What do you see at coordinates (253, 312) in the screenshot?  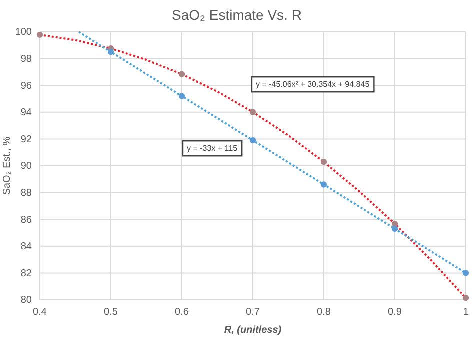 I see `x-tick-label: 0.7` at bounding box center [253, 312].